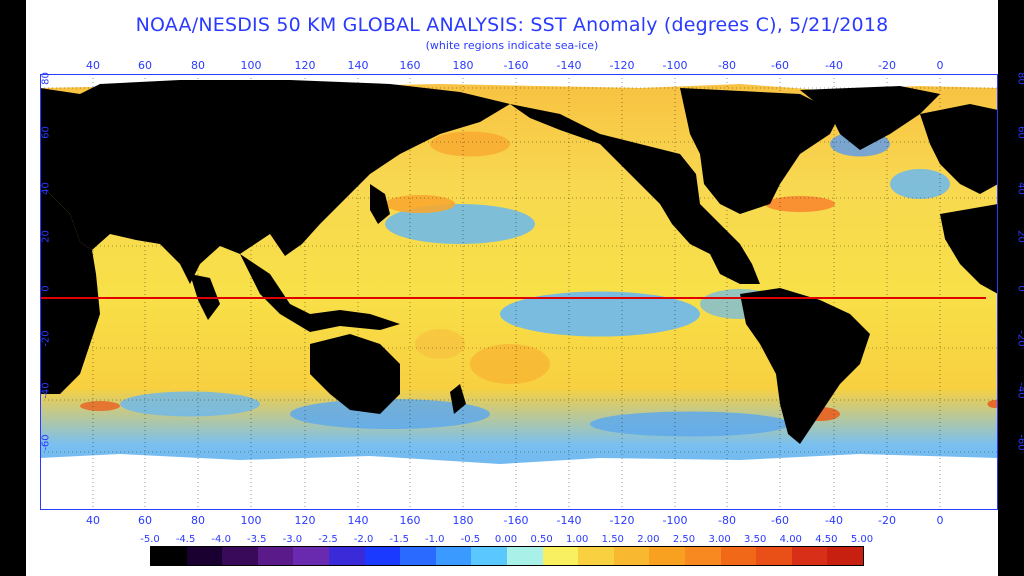 Image resolution: width=1024 pixels, height=576 pixels. I want to click on colorbar, so click(507, 556).